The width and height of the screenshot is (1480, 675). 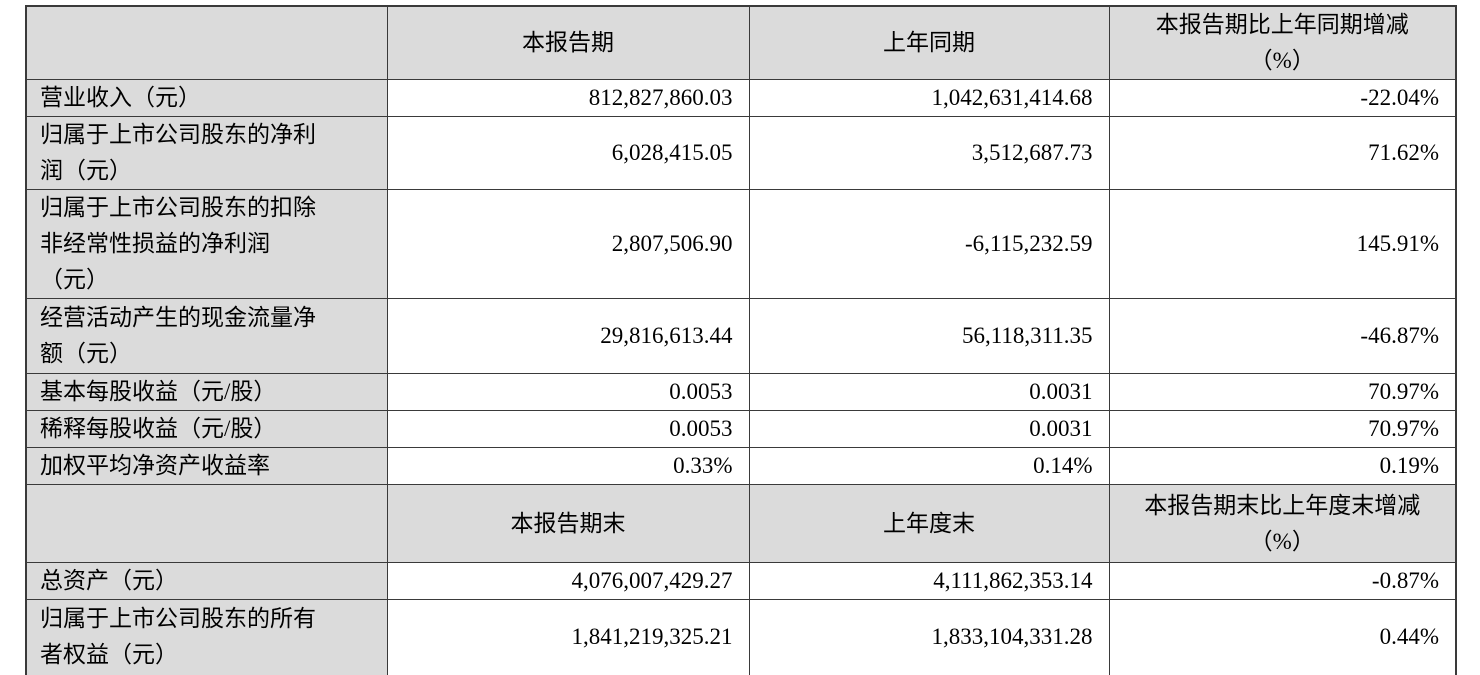 What do you see at coordinates (568, 98) in the screenshot?
I see `current-value-cell: 812,827,860.03` at bounding box center [568, 98].